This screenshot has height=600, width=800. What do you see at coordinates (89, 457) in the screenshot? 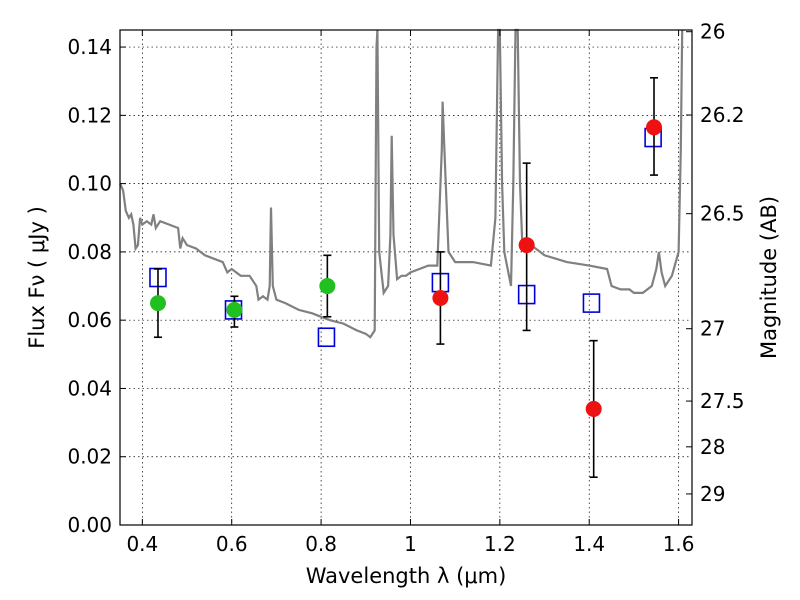
I see `y-tick-label: 0.02` at bounding box center [89, 457].